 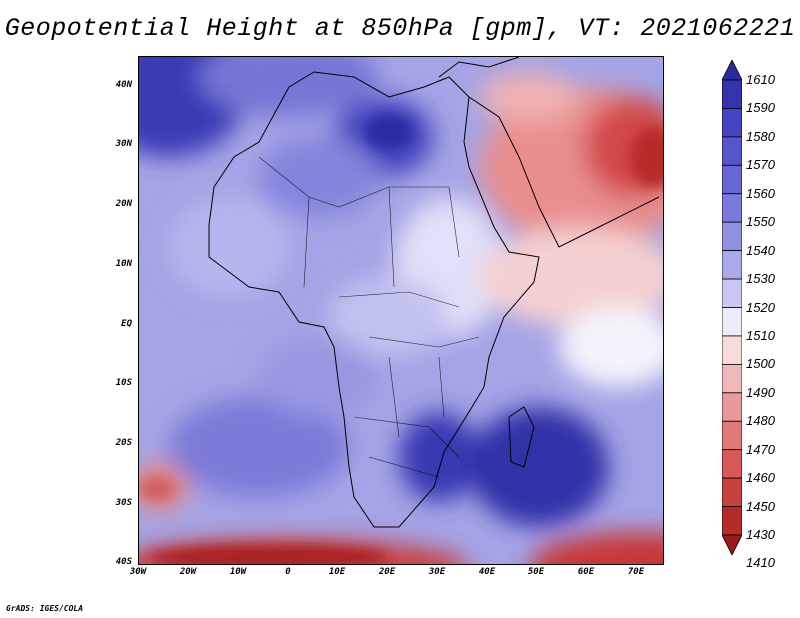 I want to click on colorbar-label: 1430, so click(x=760, y=534).